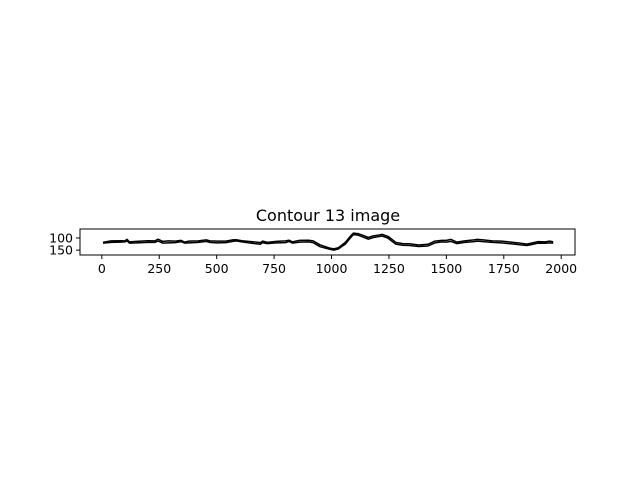 The image size is (640, 480). I want to click on x-tick-label: 0, so click(102, 268).